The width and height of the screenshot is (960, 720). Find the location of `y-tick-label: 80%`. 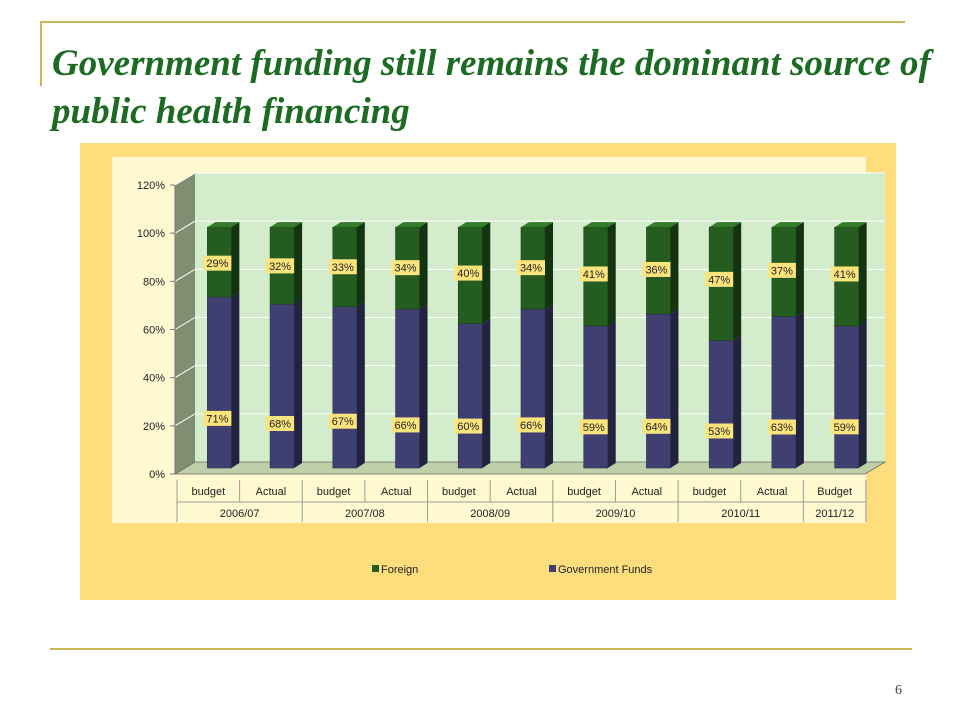

y-tick-label: 80% is located at coordinates (154, 282).